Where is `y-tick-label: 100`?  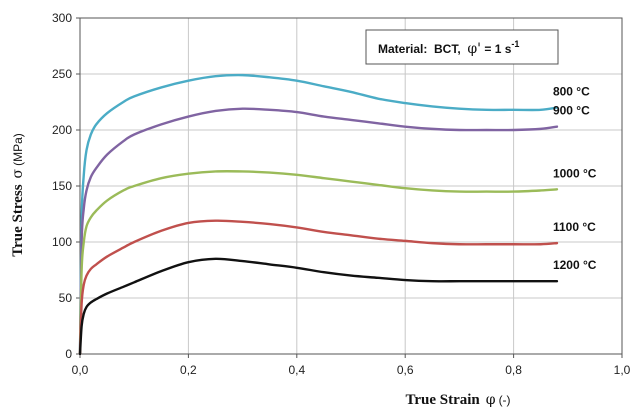 y-tick-label: 100 is located at coordinates (62, 242).